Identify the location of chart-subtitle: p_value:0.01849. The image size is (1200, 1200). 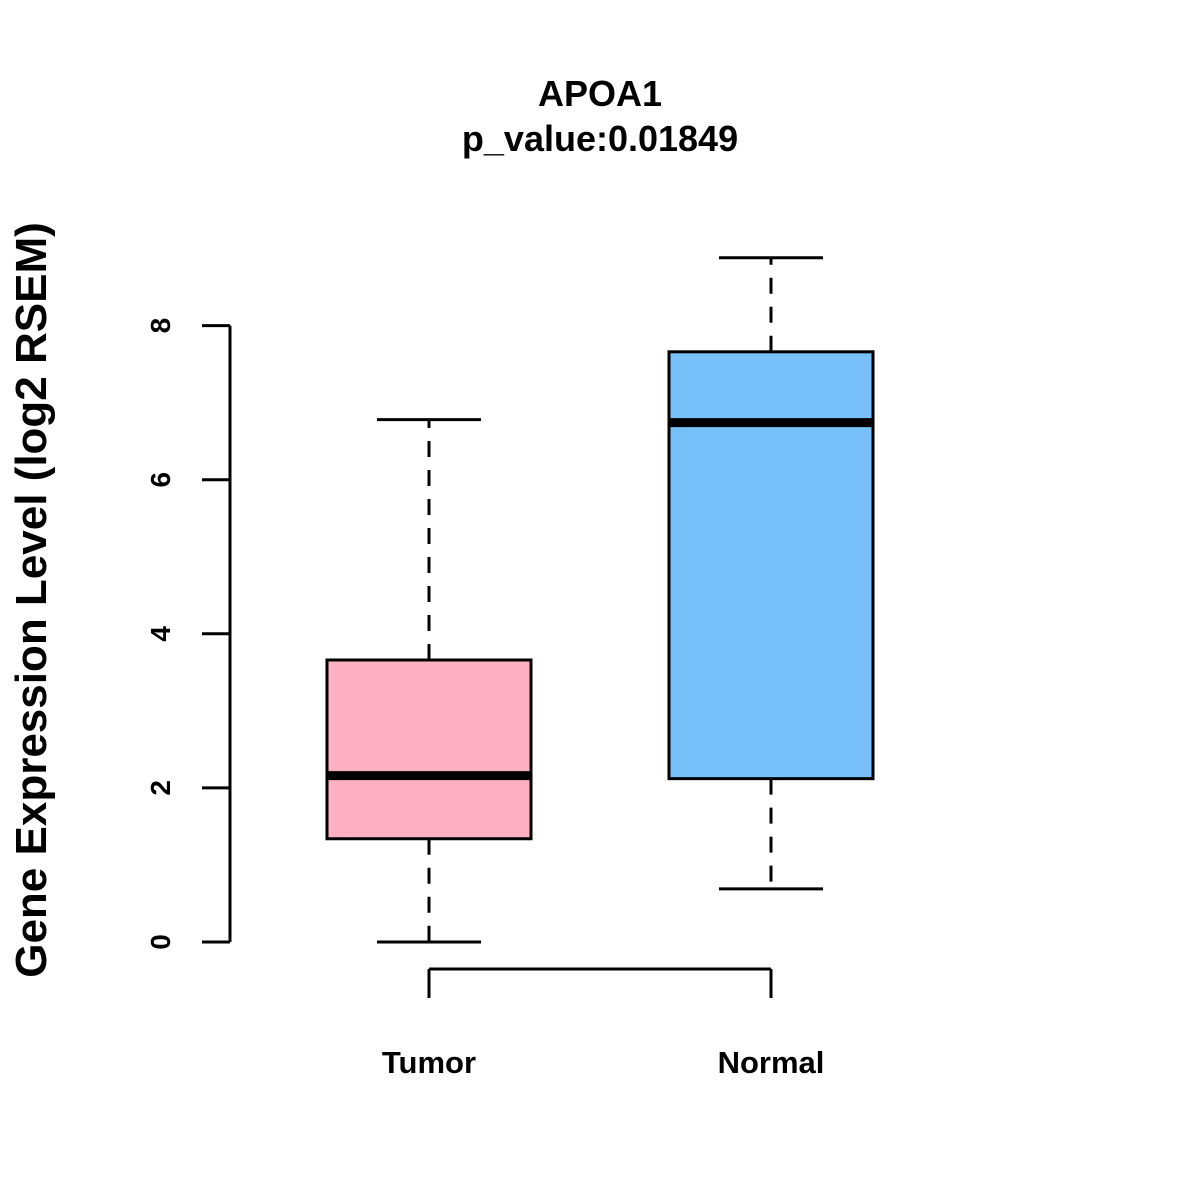
(600, 138).